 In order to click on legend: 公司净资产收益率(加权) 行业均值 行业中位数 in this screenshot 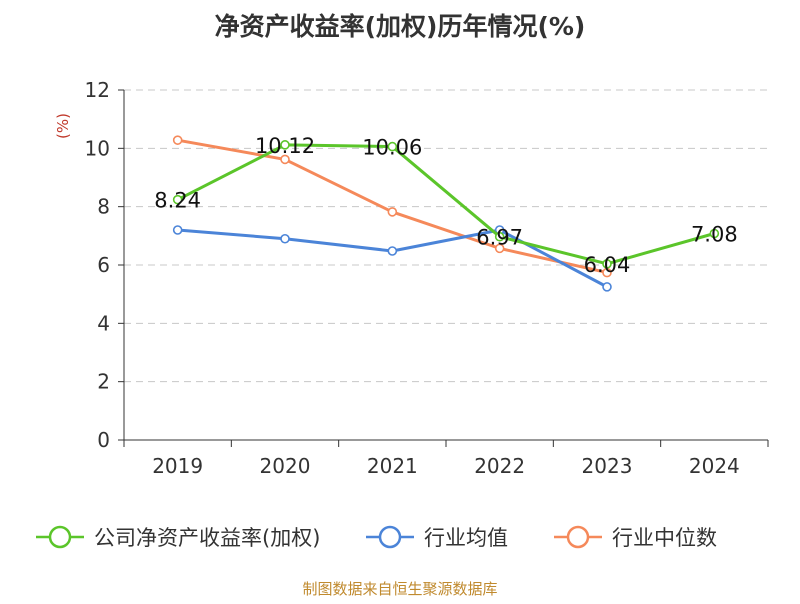, I will do `click(376, 537)`.